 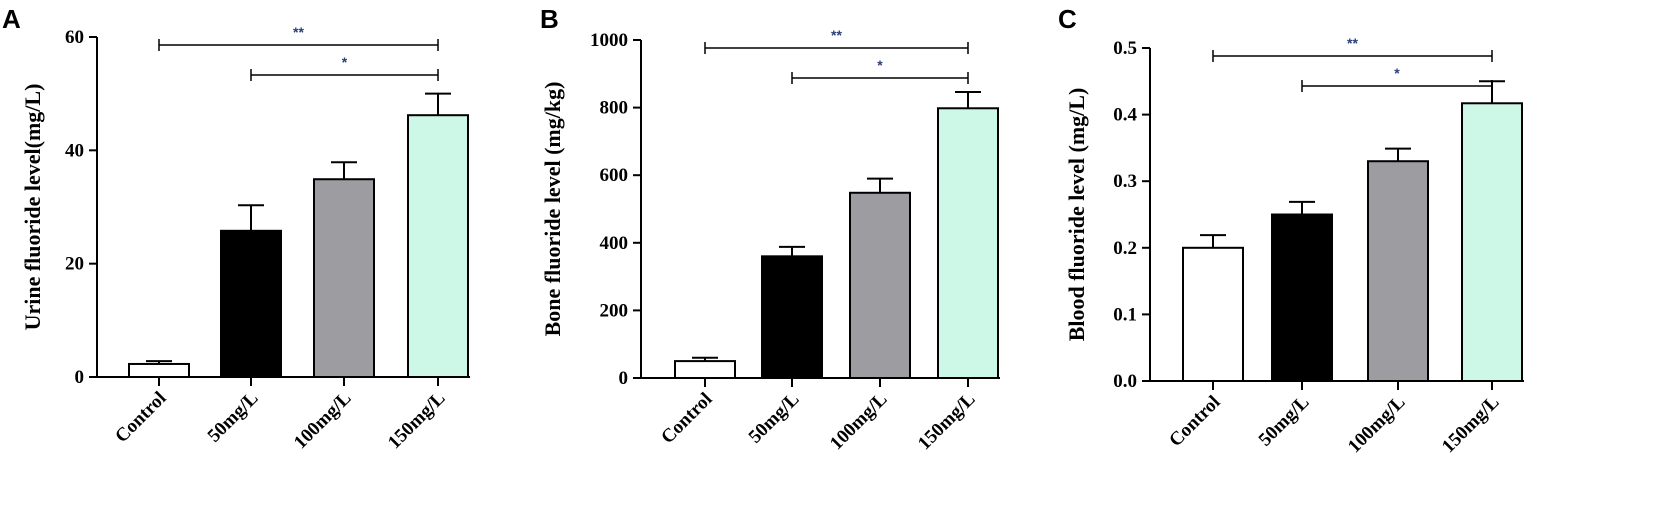 What do you see at coordinates (549, 19) in the screenshot?
I see `panel-letter: B` at bounding box center [549, 19].